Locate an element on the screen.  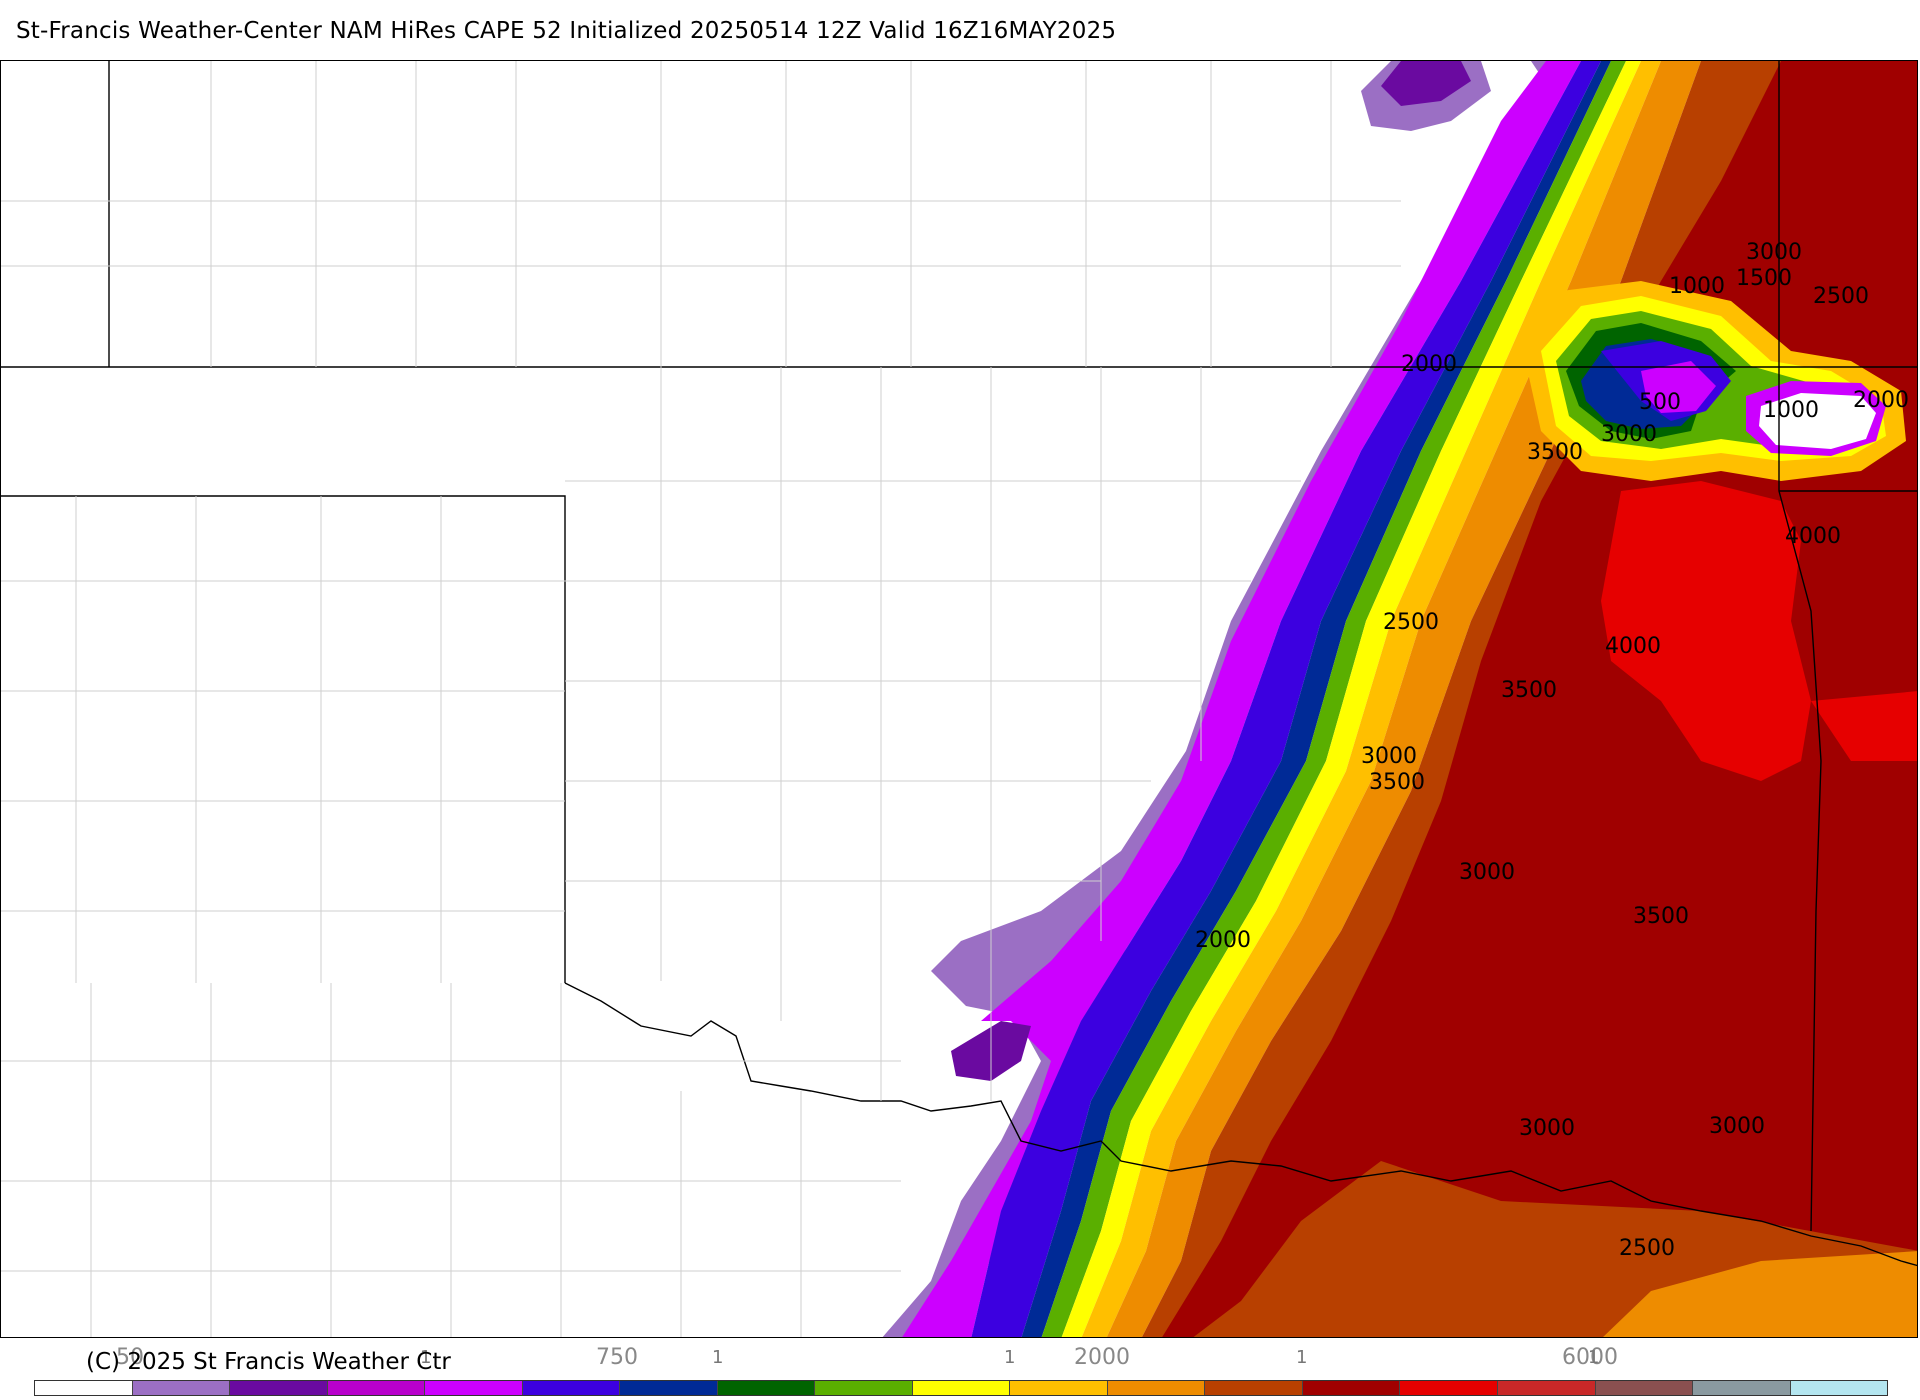
contour-label: 500 is located at coordinates (1660, 402).